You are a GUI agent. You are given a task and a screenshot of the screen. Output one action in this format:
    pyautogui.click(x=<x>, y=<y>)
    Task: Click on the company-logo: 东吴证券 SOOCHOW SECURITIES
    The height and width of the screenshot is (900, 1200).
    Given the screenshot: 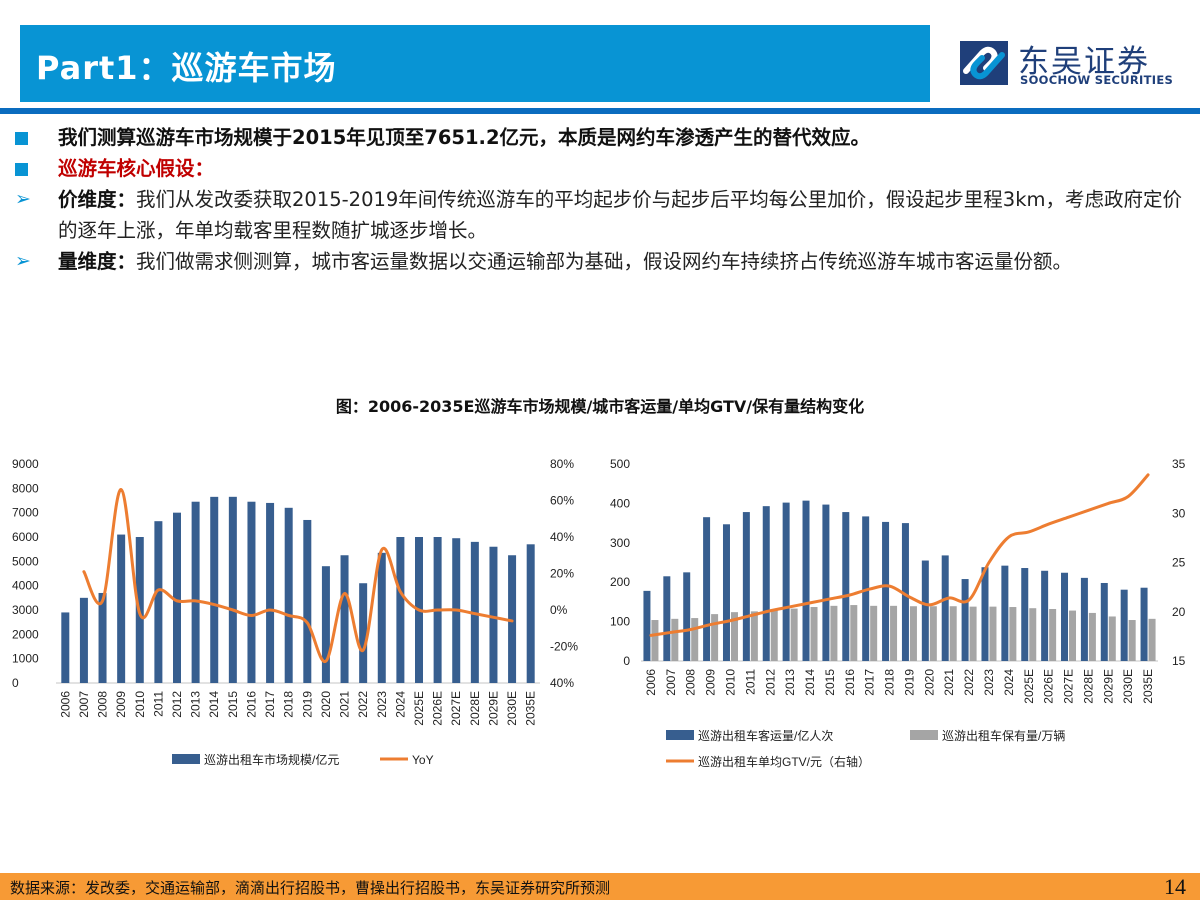 What is the action you would take?
    pyautogui.click(x=1070, y=65)
    